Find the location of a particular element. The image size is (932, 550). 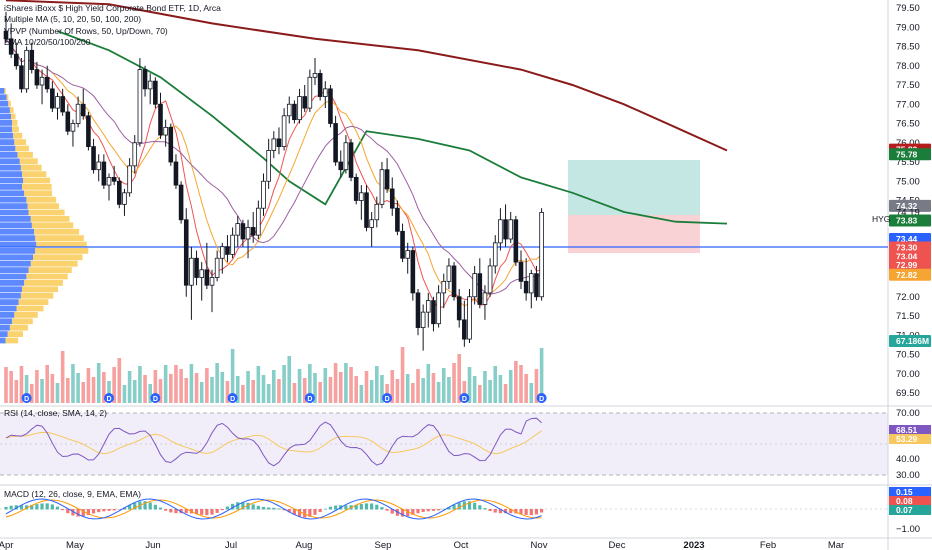

rsi-ma-line is located at coordinates (273, 442).